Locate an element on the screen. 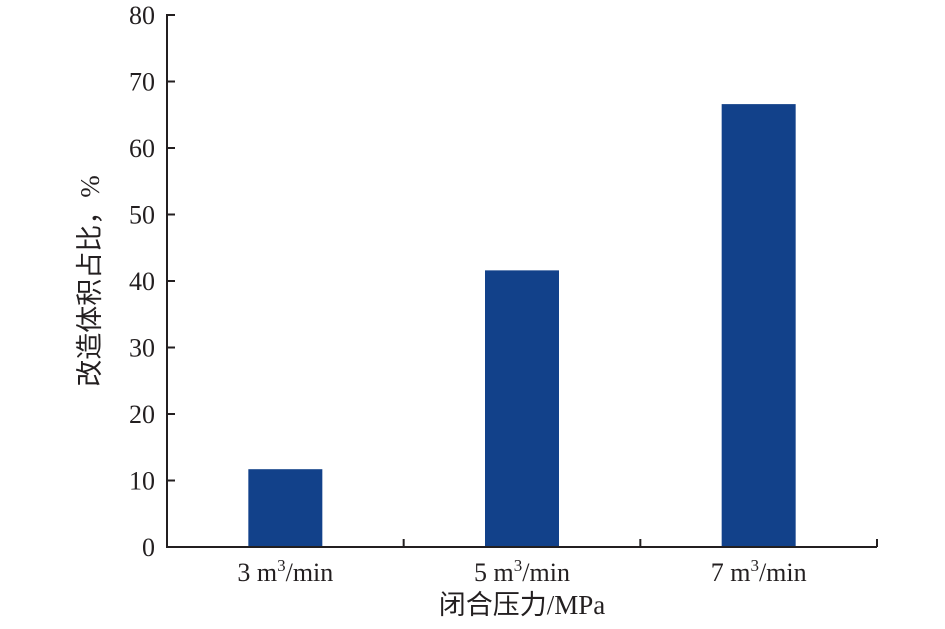  y-tick-label: 80 is located at coordinates (142, 15).